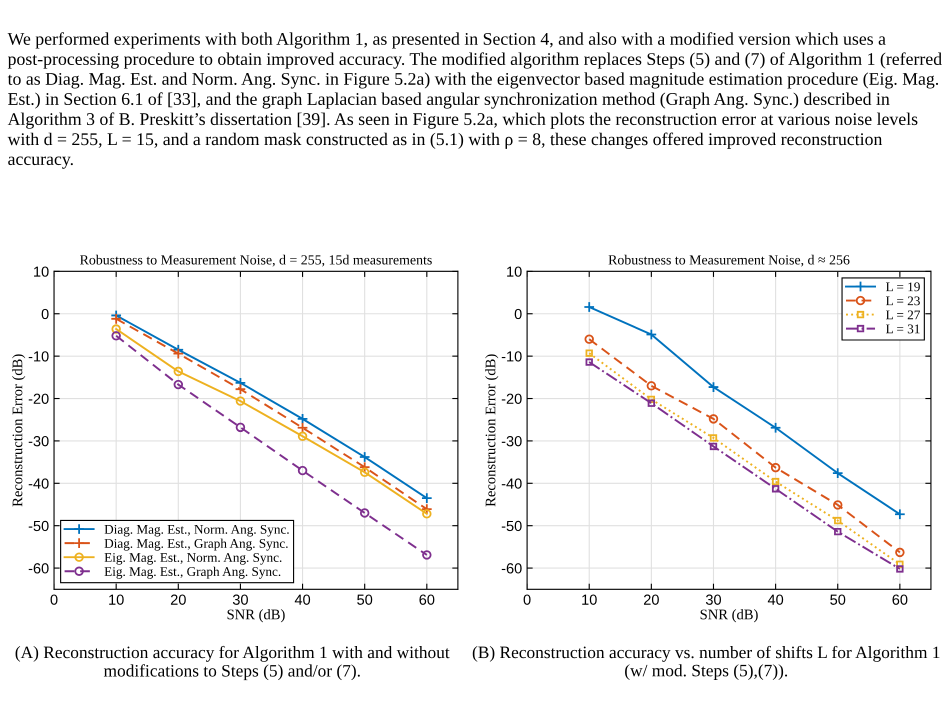 This screenshot has height=716, width=948. What do you see at coordinates (903, 301) in the screenshot?
I see `legend-label: L = 23` at bounding box center [903, 301].